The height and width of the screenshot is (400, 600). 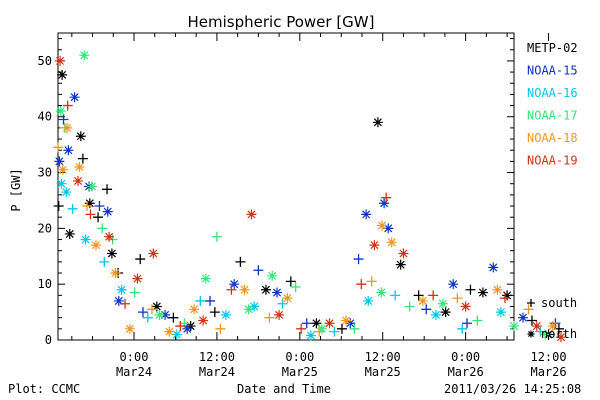 I want to click on x-tick-label-time-3: 12:00, so click(x=383, y=357).